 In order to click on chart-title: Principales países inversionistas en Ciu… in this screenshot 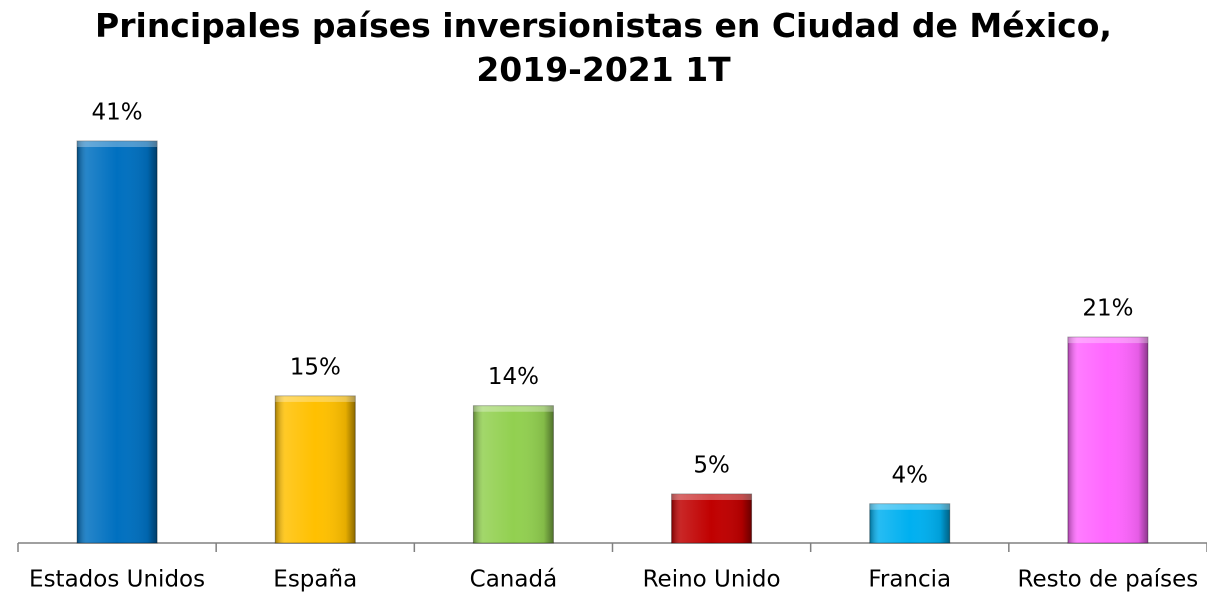, I will do `click(603, 47)`.